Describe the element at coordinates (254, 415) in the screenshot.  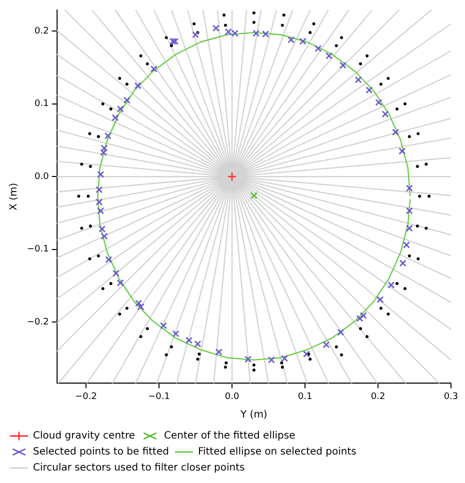
I see `x-axis-title: Y (m)` at that location.